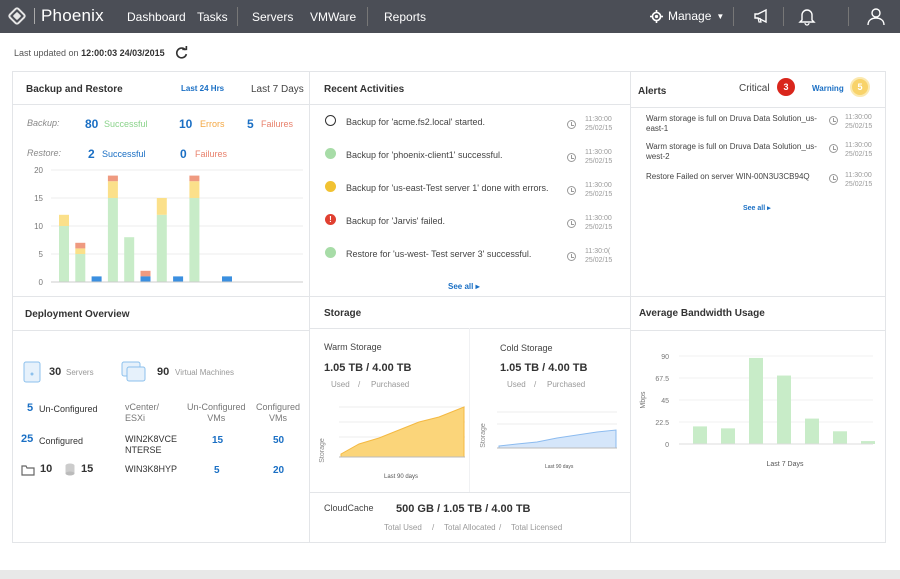  What do you see at coordinates (757, 208) in the screenshot?
I see `alerts-see-all-link: See all ▸` at bounding box center [757, 208].